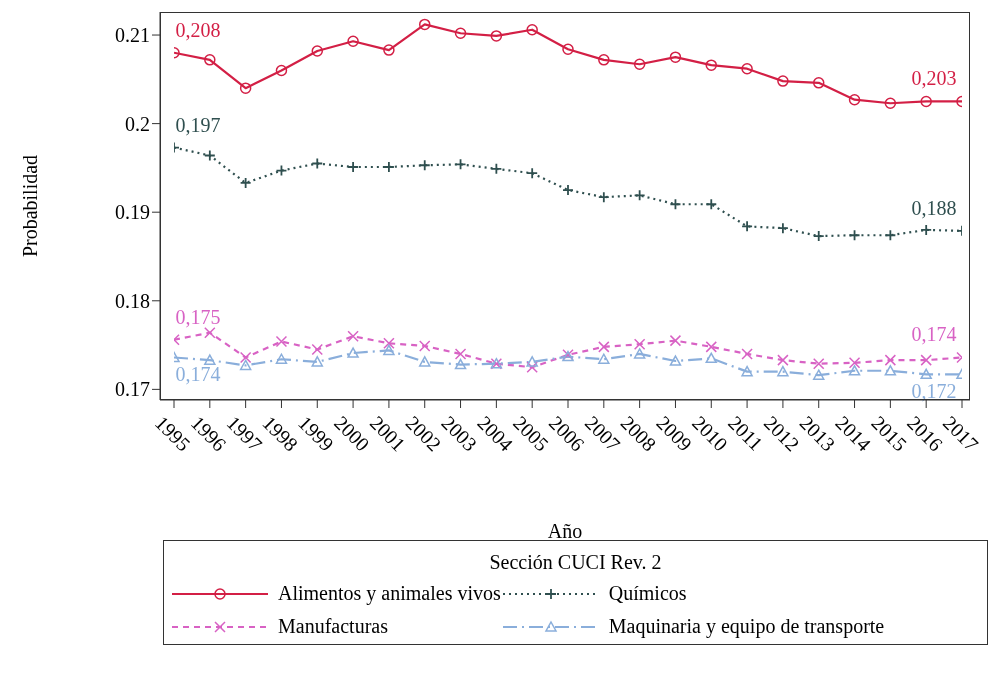  Describe the element at coordinates (565, 531) in the screenshot. I see `x-axis-title: Año` at that location.